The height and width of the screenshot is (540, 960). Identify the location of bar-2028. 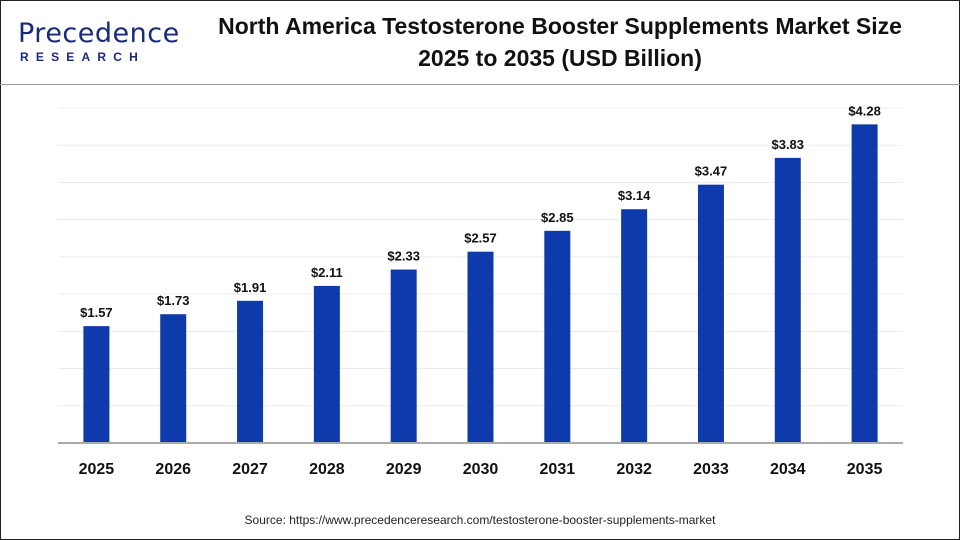
(326, 364).